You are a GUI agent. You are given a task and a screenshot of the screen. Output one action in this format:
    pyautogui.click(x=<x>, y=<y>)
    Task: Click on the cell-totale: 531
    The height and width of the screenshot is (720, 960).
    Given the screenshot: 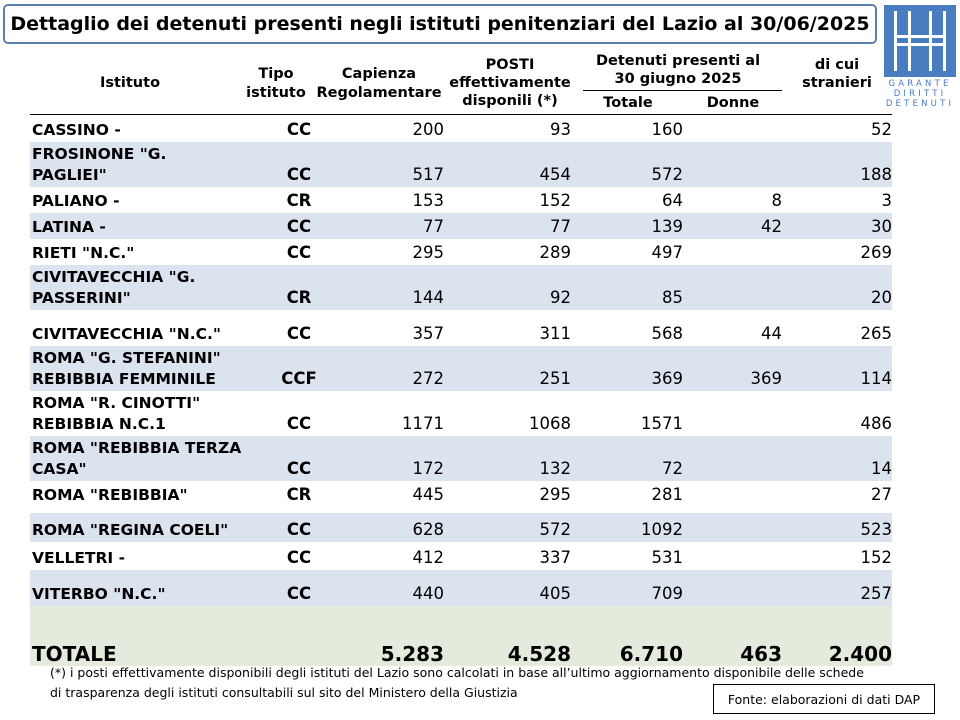 What is the action you would take?
    pyautogui.click(x=667, y=557)
    